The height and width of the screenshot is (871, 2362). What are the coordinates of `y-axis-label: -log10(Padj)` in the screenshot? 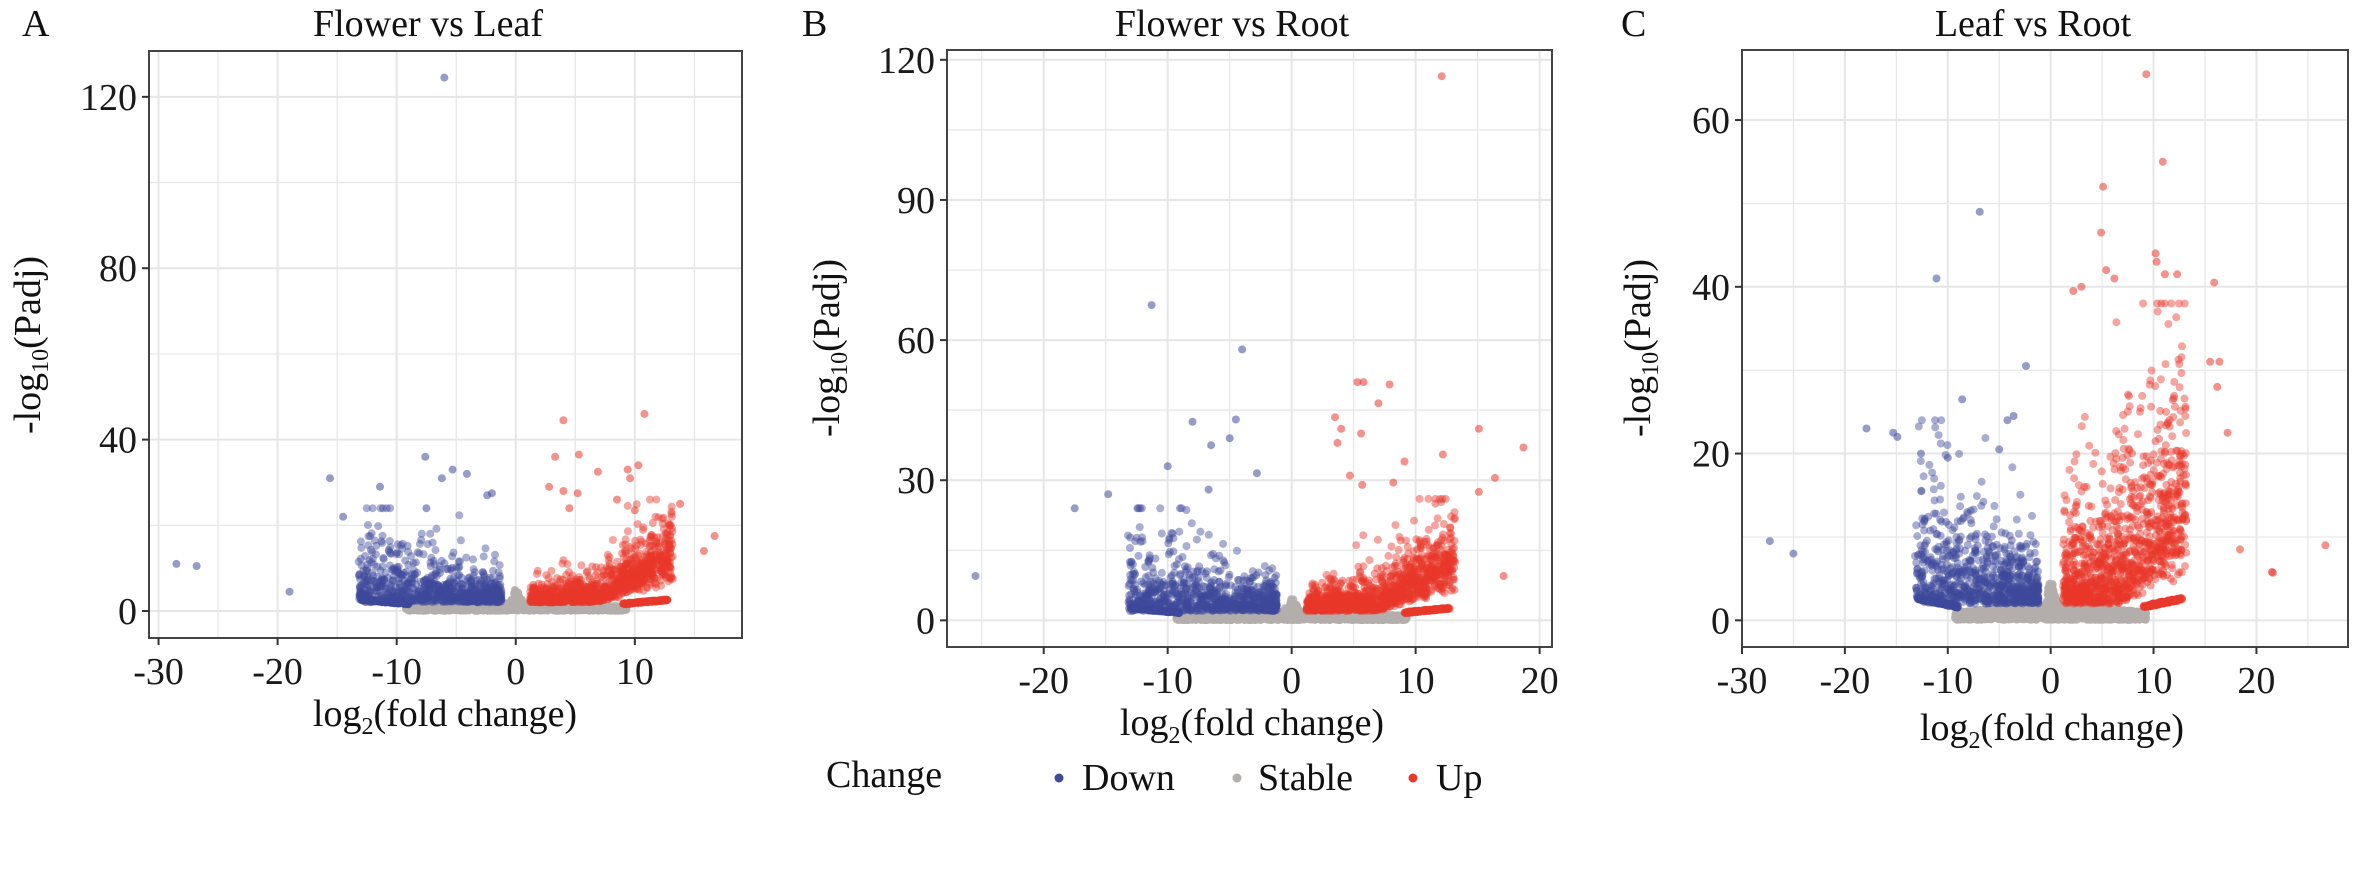 It's located at (30, 345).